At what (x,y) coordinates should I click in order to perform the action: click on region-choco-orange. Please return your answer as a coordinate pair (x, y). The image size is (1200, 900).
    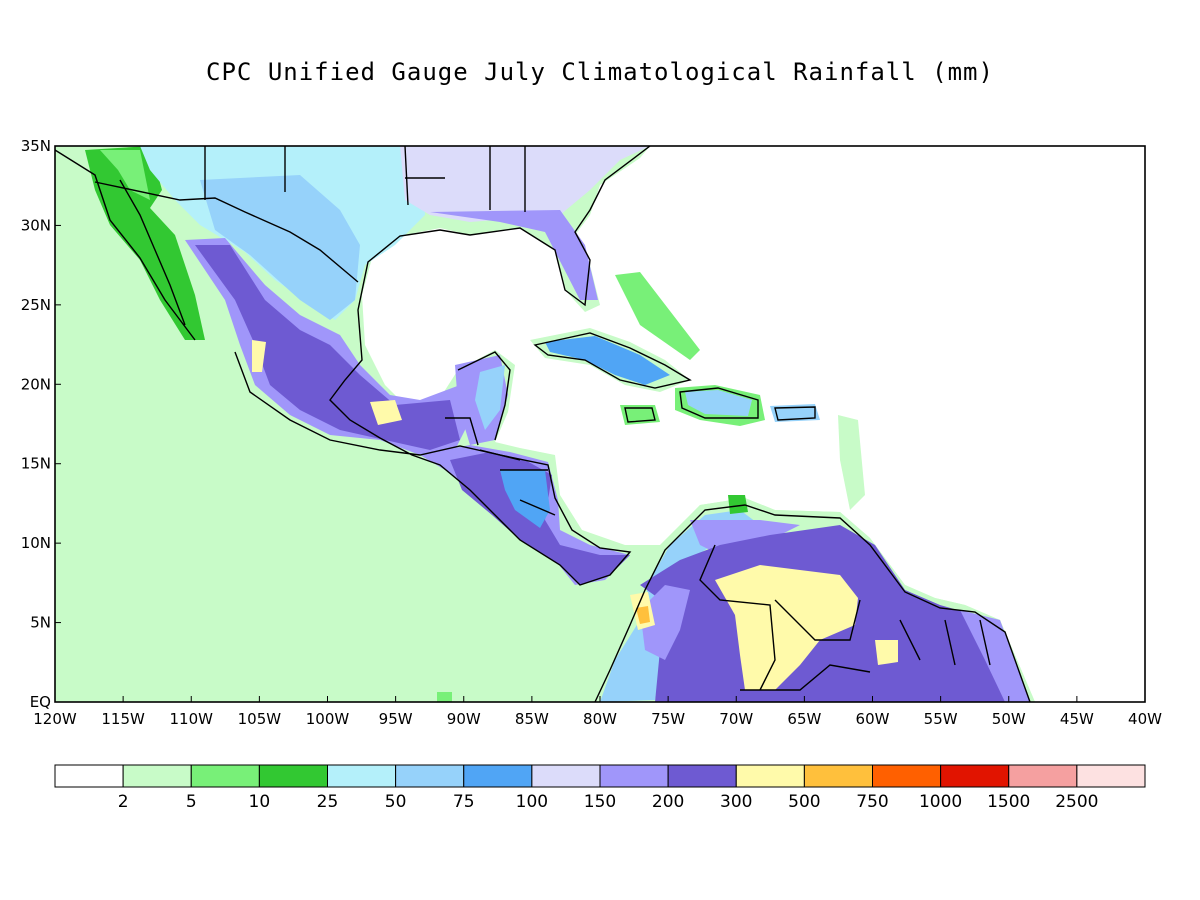
    Looking at the image, I should click on (643, 615).